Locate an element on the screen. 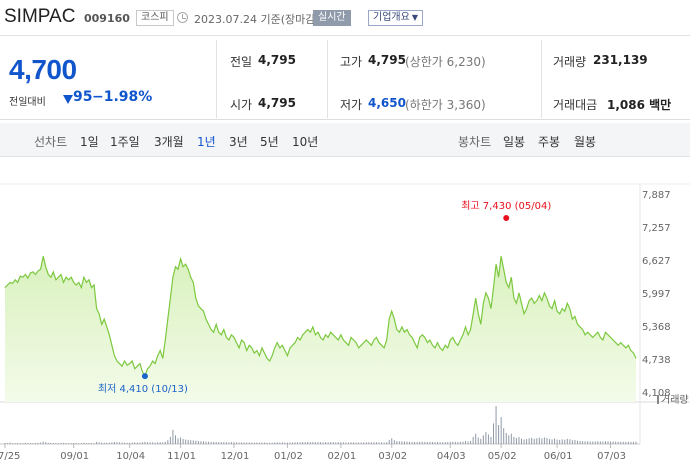  high-marker is located at coordinates (506, 217).